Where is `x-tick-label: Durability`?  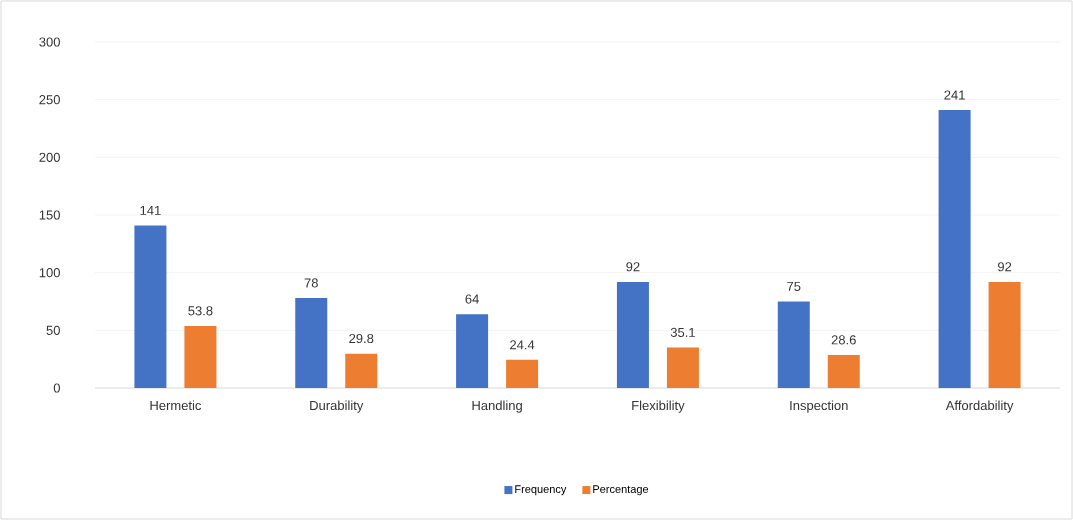
x-tick-label: Durability is located at coordinates (337, 406).